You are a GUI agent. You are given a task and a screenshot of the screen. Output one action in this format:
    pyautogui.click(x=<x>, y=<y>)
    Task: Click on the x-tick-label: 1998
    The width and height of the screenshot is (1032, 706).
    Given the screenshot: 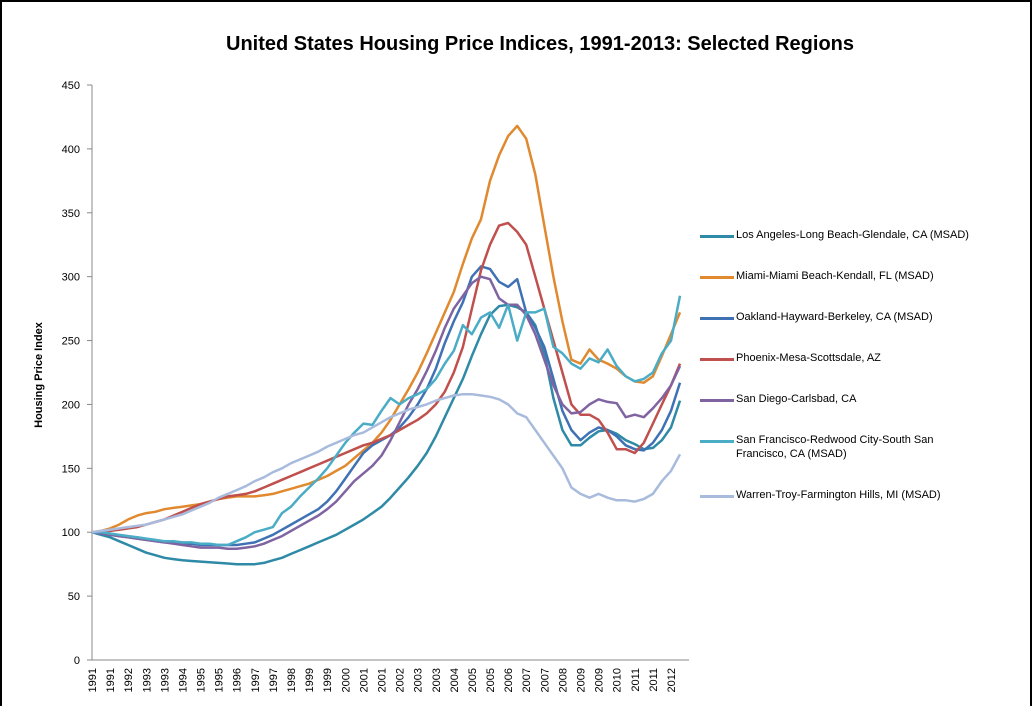 What is the action you would take?
    pyautogui.click(x=292, y=680)
    